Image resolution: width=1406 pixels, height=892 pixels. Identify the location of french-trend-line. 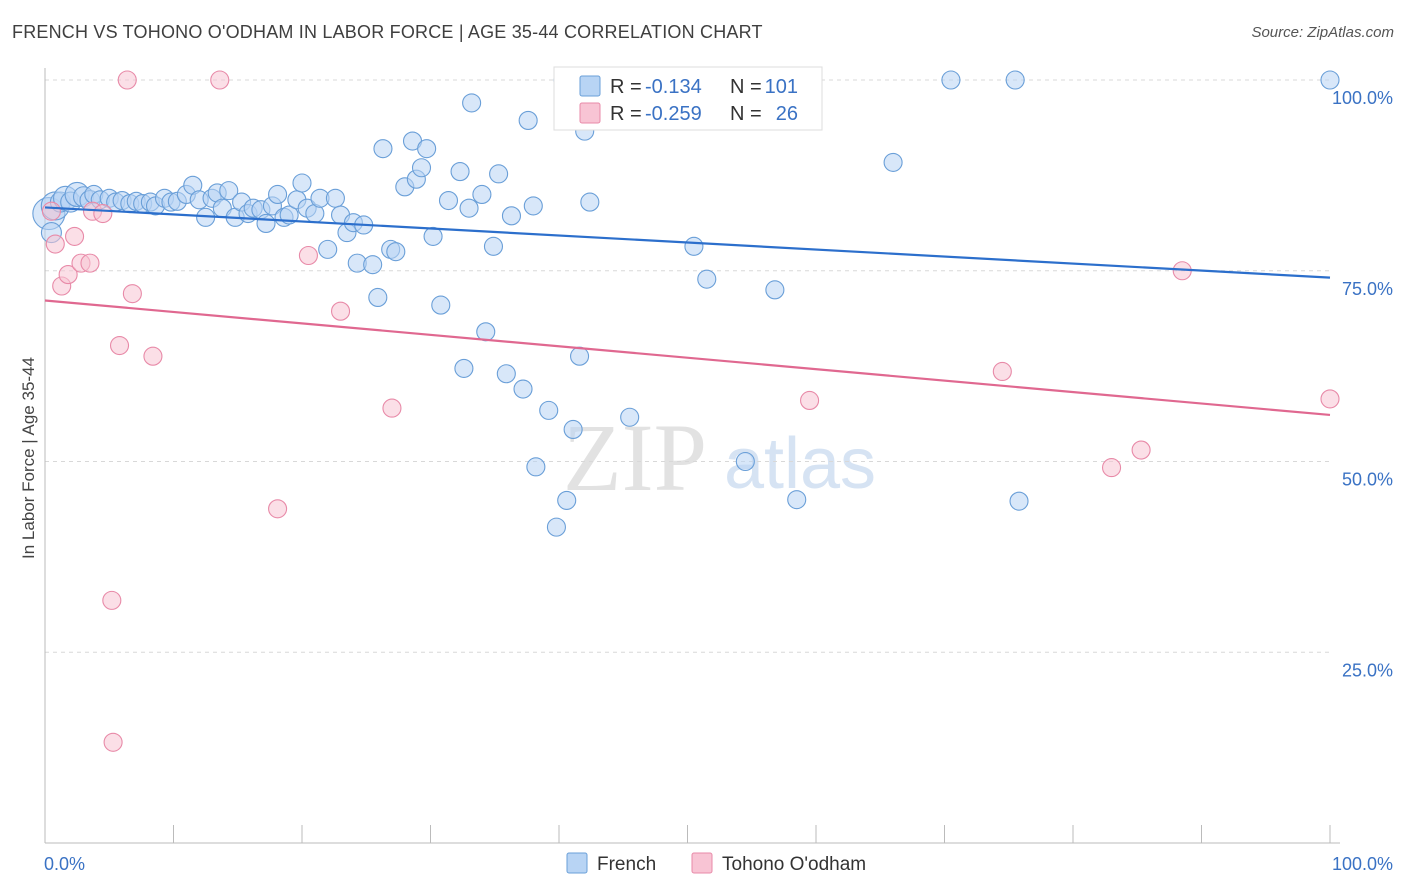
(687, 242).